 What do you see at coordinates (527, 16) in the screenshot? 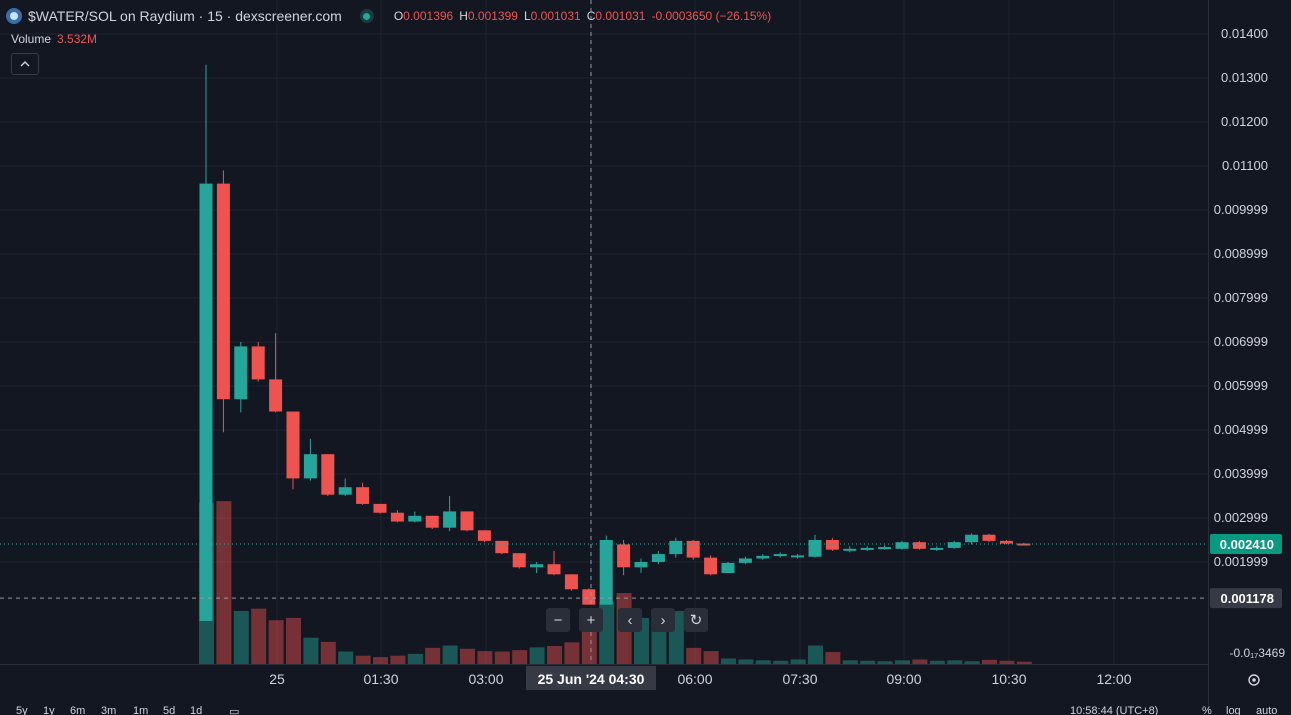
I see `ohlc-low-key: L` at bounding box center [527, 16].